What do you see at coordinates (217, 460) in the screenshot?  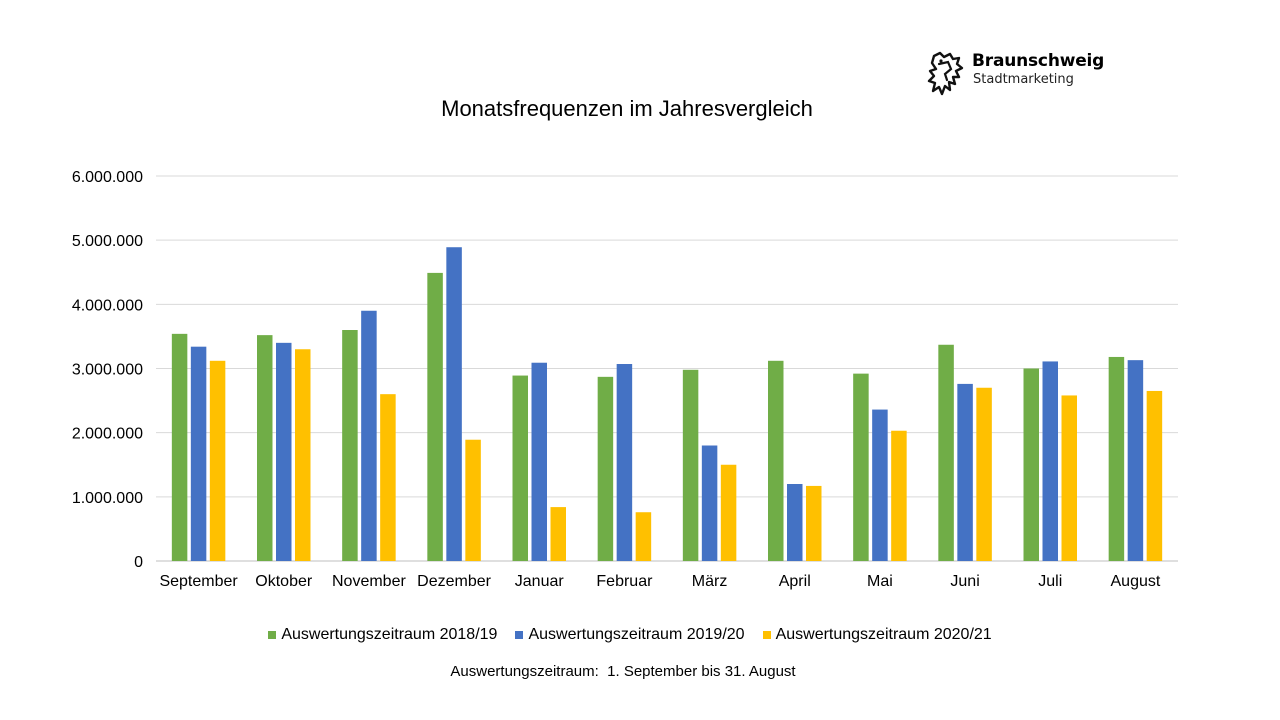 I see `bar-3-september` at bounding box center [217, 460].